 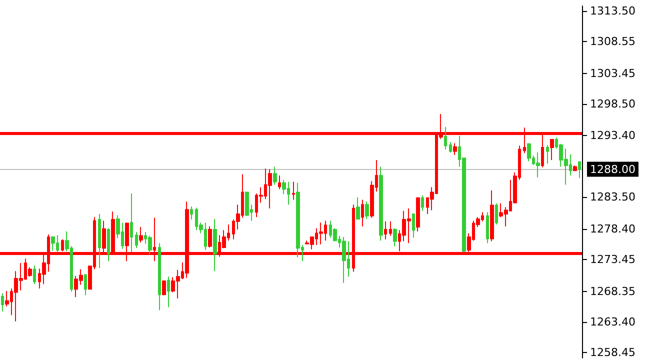 What do you see at coordinates (613, 135) in the screenshot?
I see `y-tick-label: 1293.40` at bounding box center [613, 135].